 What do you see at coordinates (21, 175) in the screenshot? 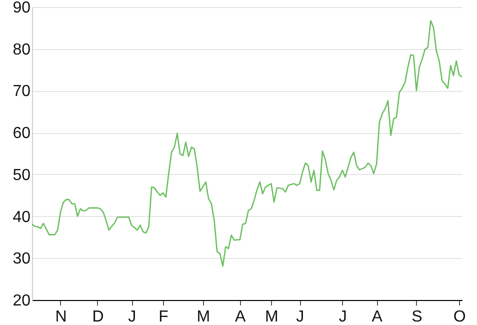
I see `y-tick-label: 50` at bounding box center [21, 175].